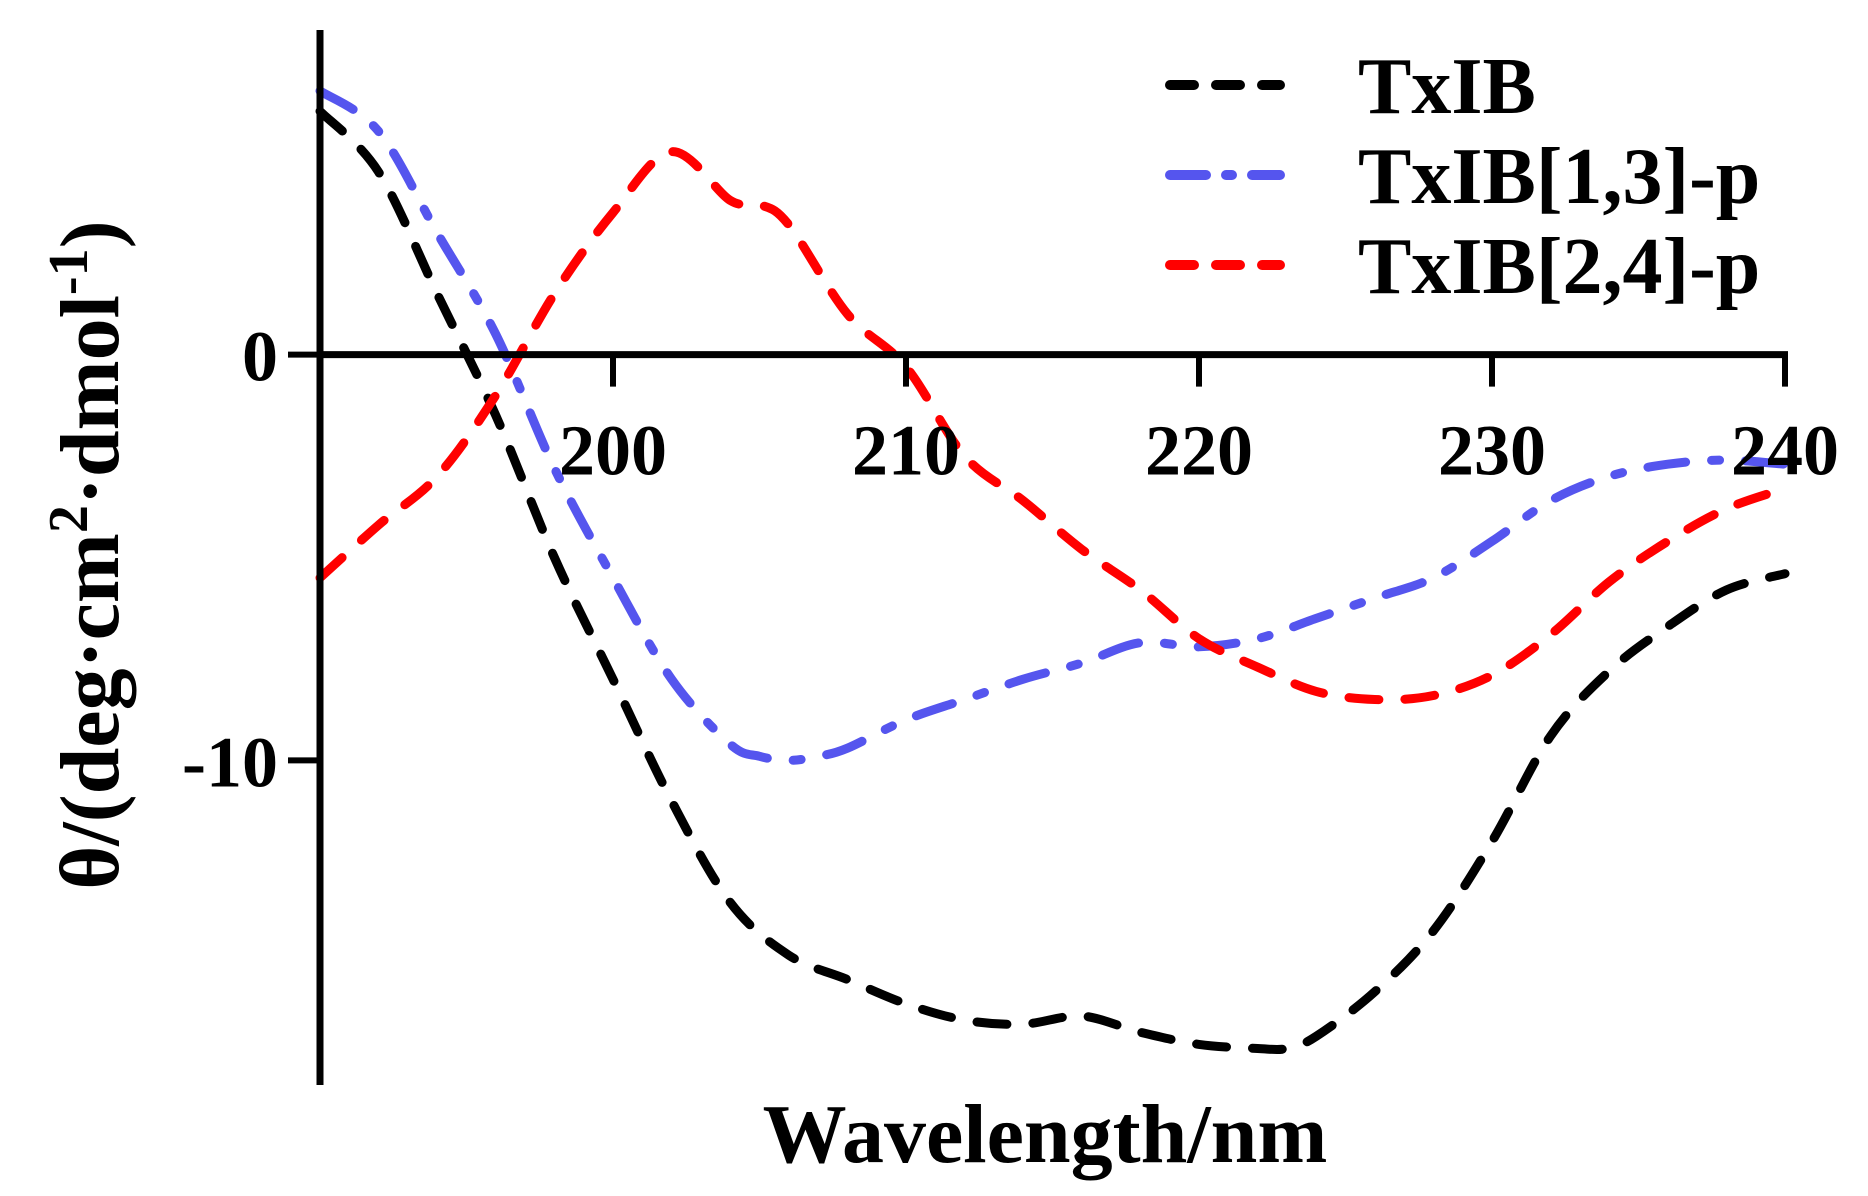  Describe the element at coordinates (613, 451) in the screenshot. I see `x-tick-label: 200` at that location.